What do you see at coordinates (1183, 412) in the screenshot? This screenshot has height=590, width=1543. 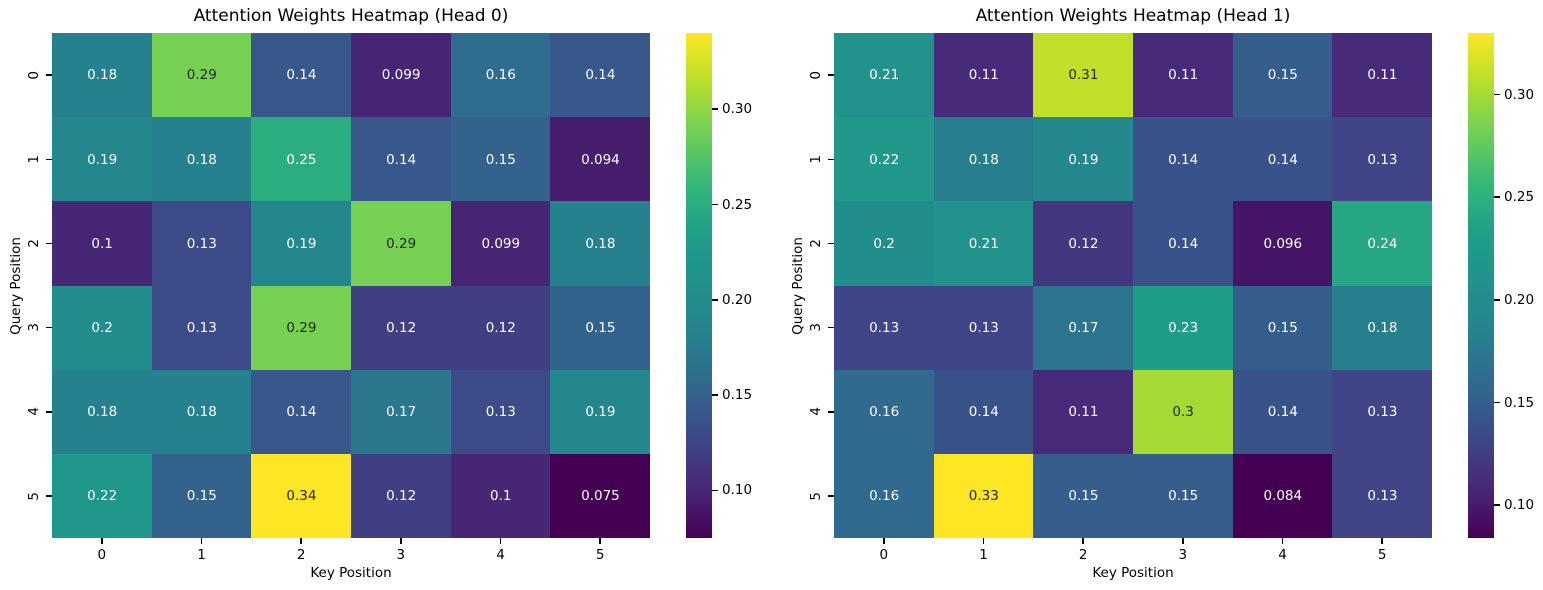 I see `heatmap-cell: 0.3` at bounding box center [1183, 412].